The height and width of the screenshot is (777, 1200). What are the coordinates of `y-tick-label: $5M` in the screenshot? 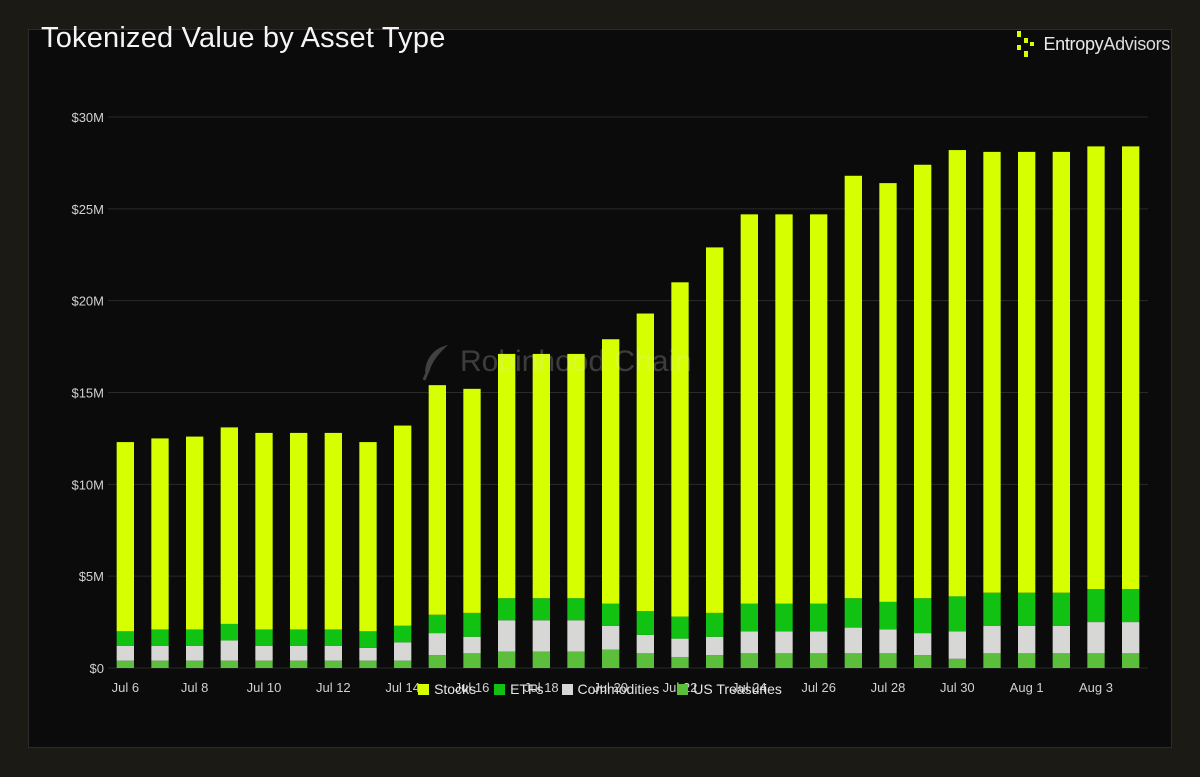 It's located at (91, 576).